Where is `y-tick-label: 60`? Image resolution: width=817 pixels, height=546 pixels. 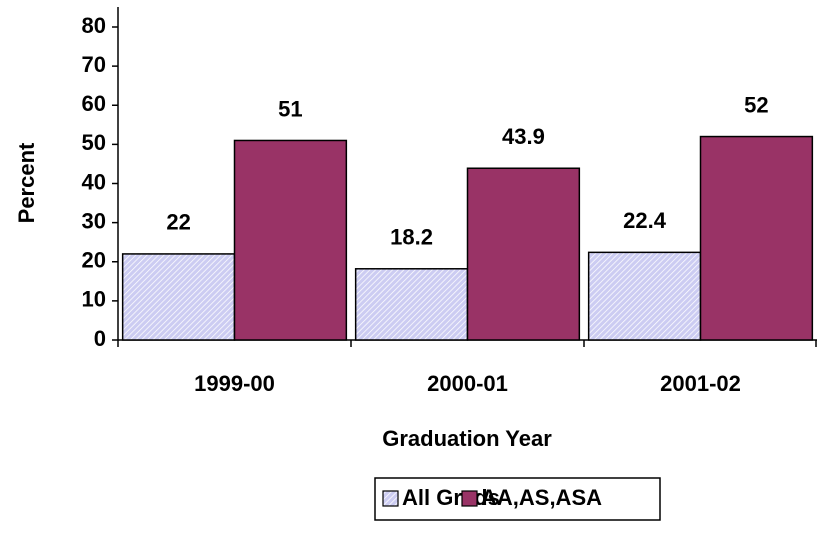
y-tick-label: 60 is located at coordinates (94, 103).